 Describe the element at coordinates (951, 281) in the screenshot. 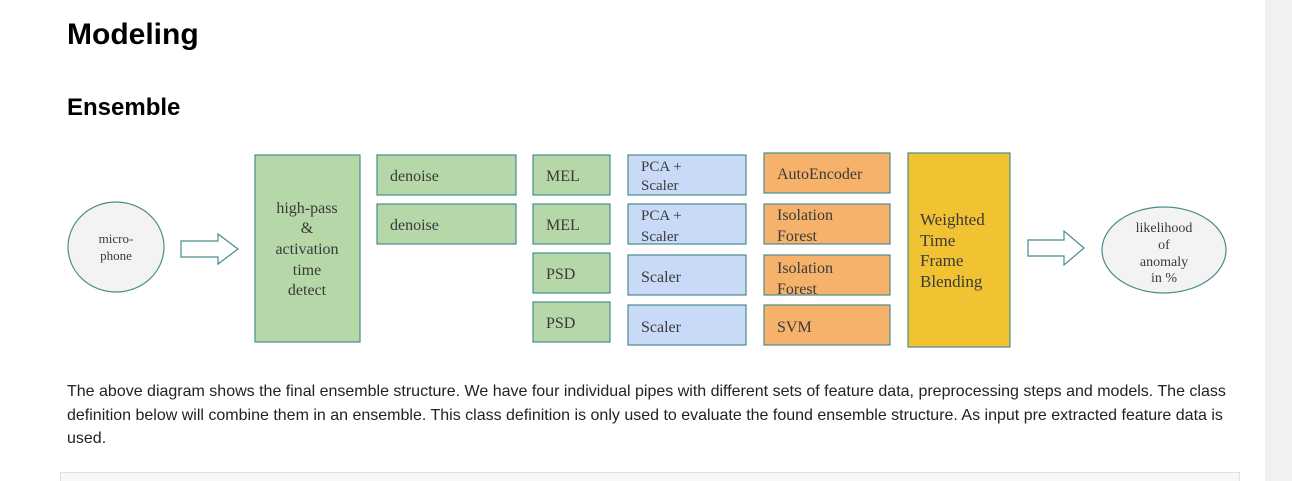

I see `blending-label: Blending` at that location.